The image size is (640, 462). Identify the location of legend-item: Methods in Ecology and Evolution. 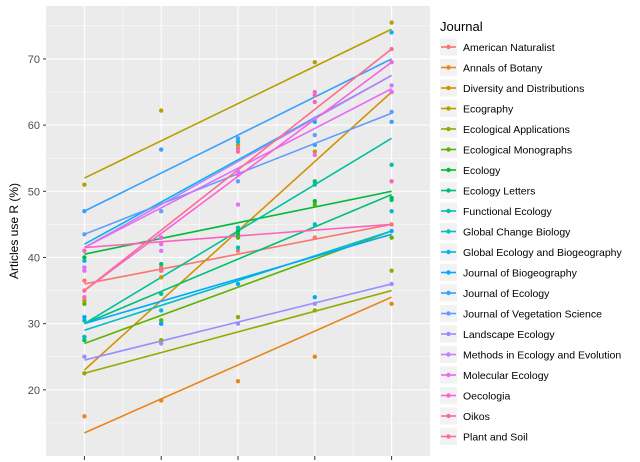
(530, 354).